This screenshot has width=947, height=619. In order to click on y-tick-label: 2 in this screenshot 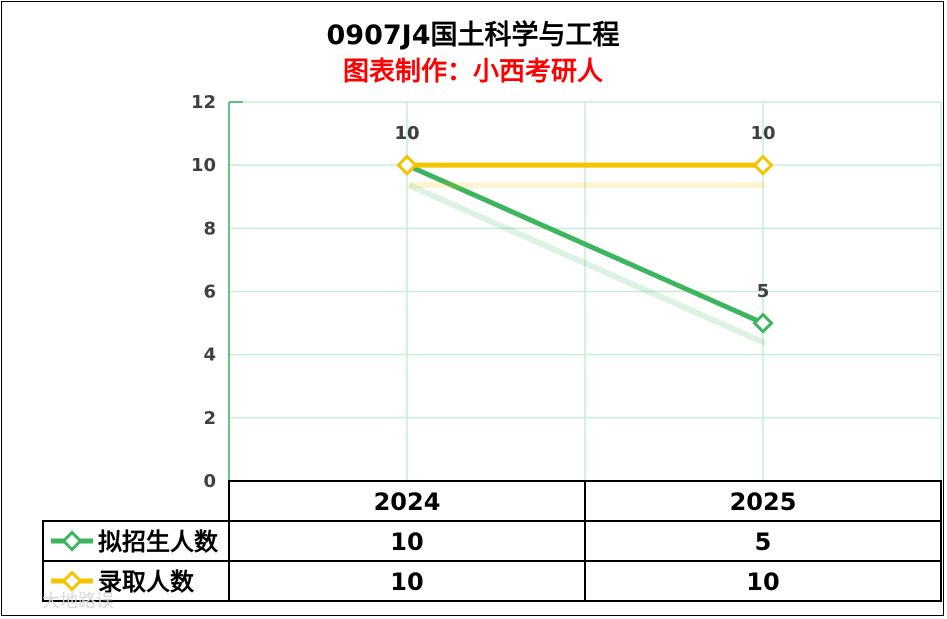, I will do `click(209, 418)`.